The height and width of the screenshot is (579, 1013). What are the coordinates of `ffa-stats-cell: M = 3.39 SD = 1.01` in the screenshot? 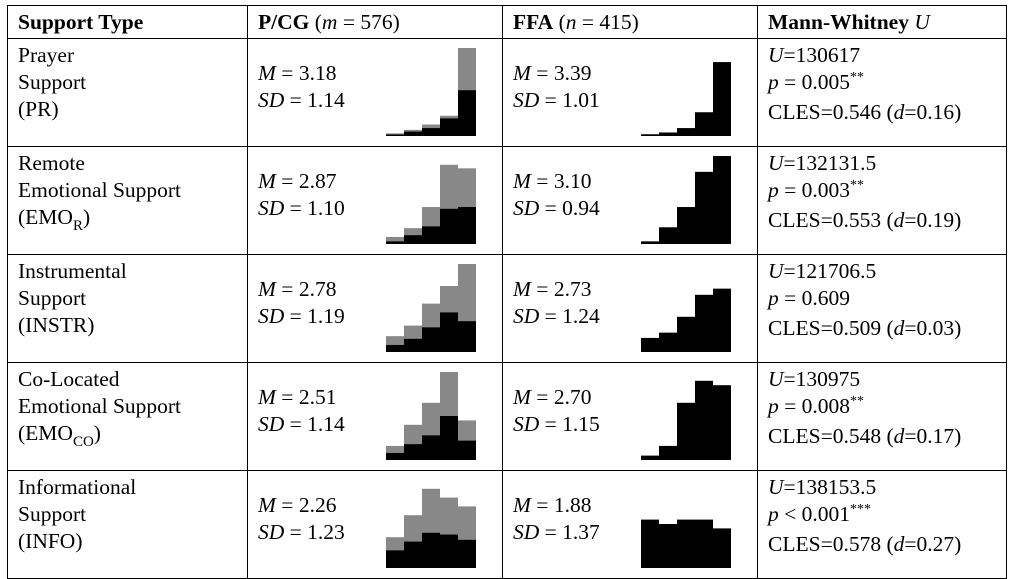 It's located at (630, 92).